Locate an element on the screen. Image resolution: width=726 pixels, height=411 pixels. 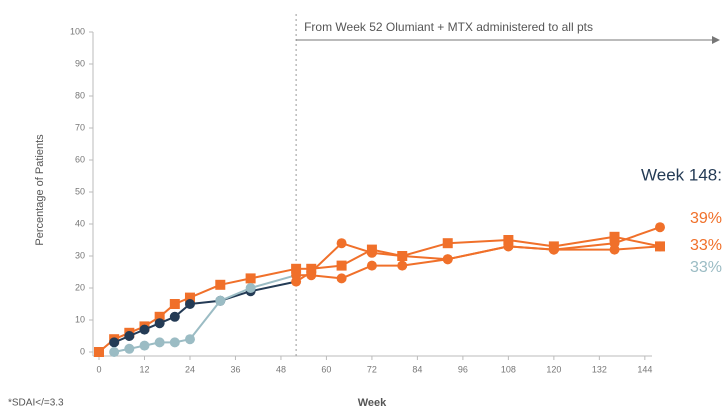
x-tick-label: 72 is located at coordinates (372, 369).